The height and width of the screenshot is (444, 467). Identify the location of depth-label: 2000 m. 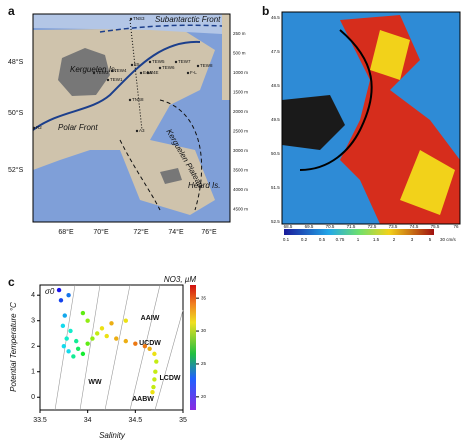
(240, 111).